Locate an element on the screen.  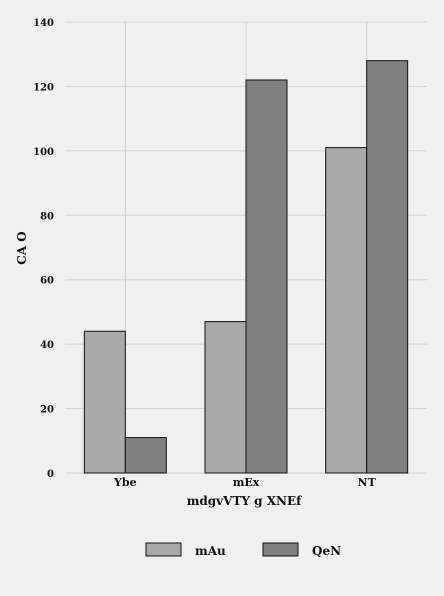
y-tick-label: 140 is located at coordinates (43, 23).